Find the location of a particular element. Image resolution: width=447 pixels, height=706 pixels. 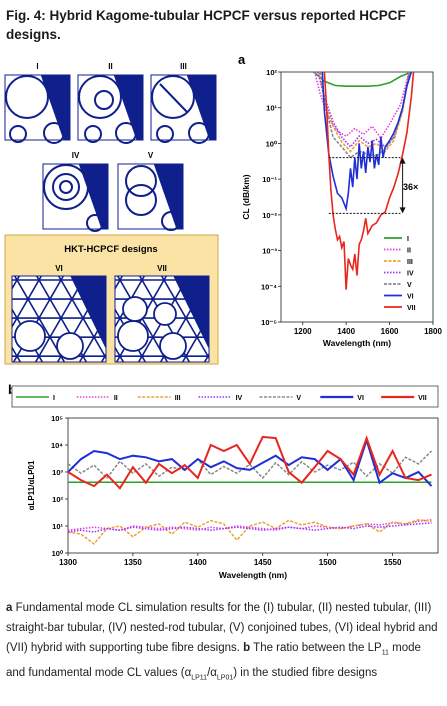

hkt-design-schematics: VI VII is located at coordinates (153, 319).